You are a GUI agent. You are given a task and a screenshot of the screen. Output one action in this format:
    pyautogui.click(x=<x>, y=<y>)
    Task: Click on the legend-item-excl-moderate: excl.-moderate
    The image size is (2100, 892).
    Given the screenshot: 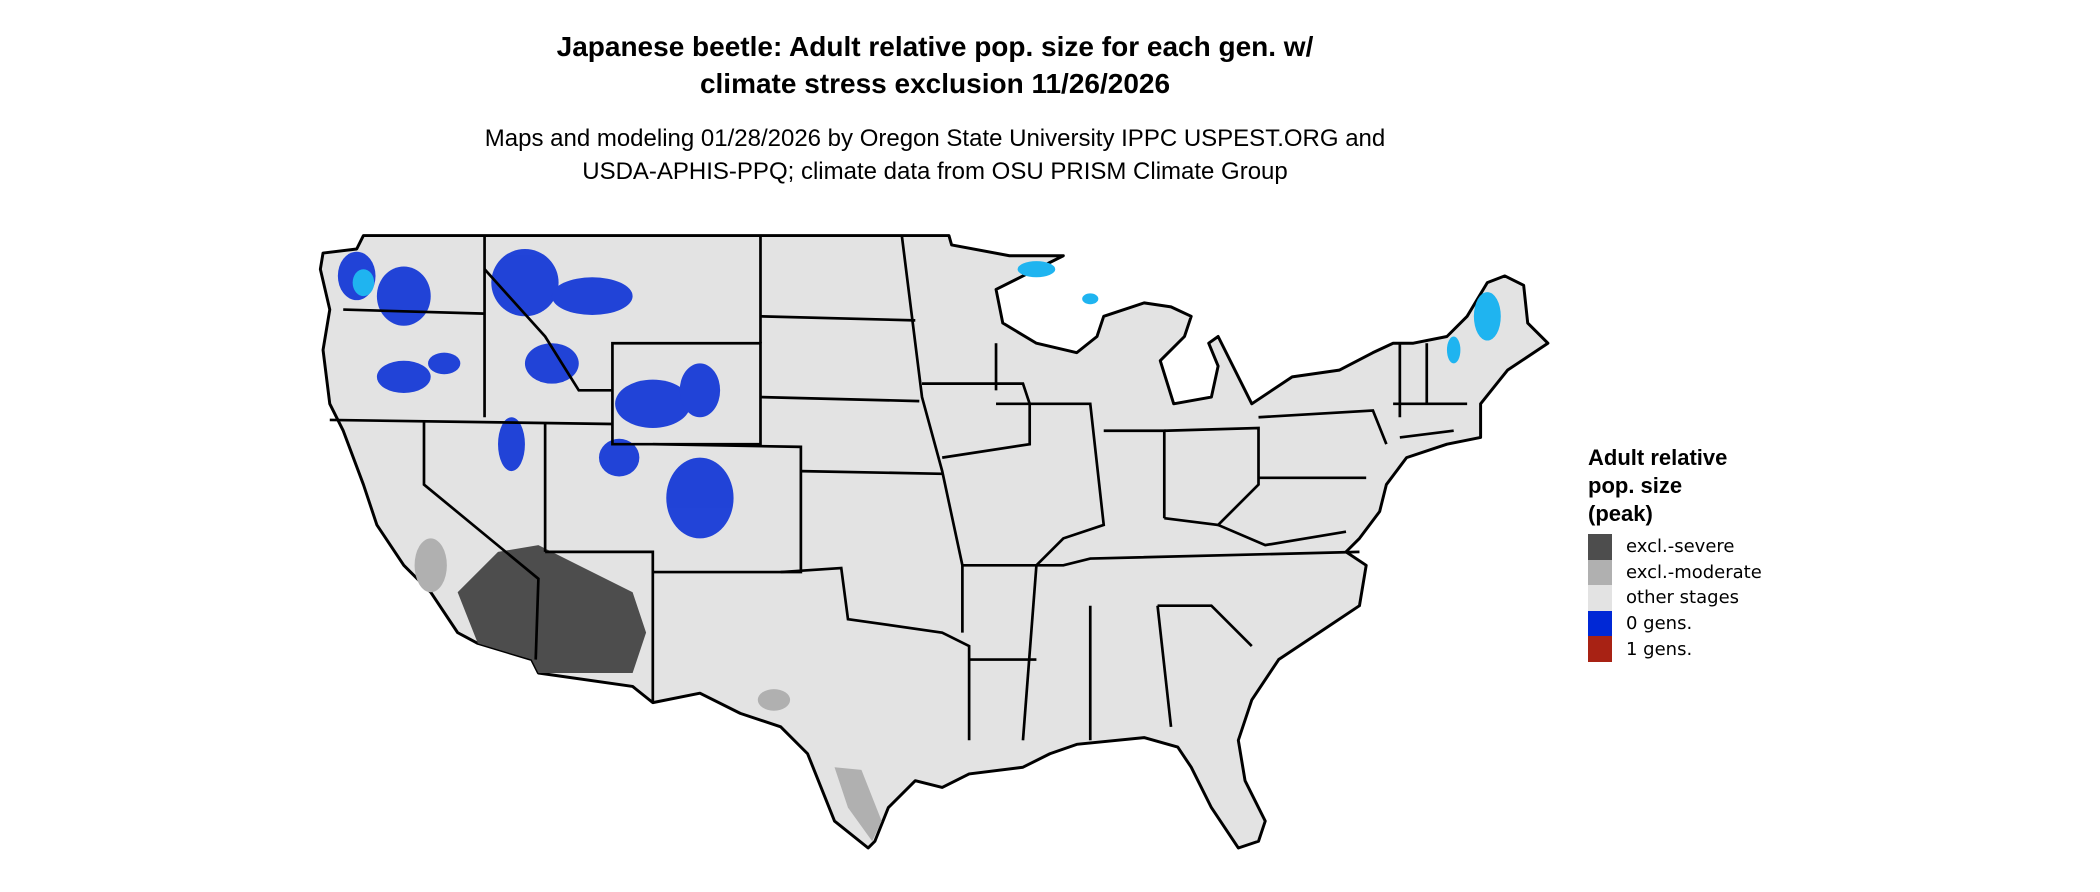 What is the action you would take?
    pyautogui.click(x=1698, y=572)
    